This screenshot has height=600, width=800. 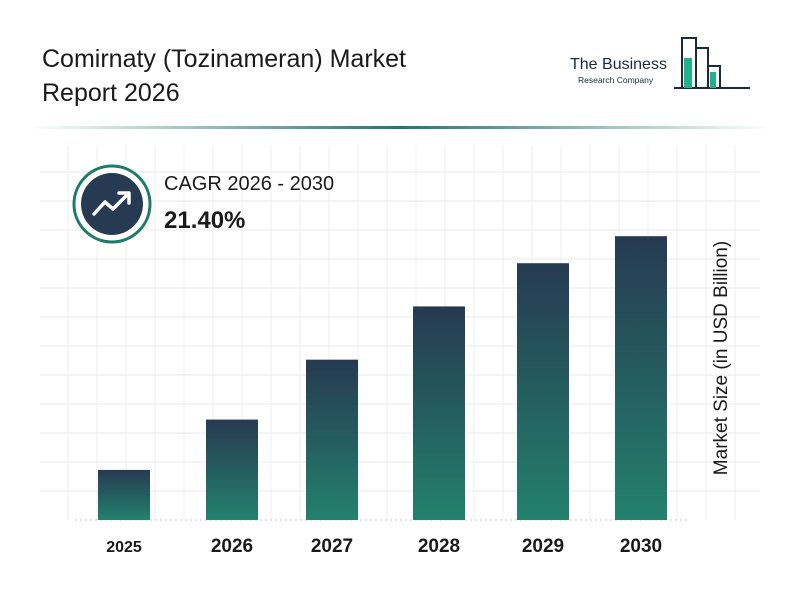 What do you see at coordinates (641, 546) in the screenshot?
I see `x-tick-label-2030: 2030` at bounding box center [641, 546].